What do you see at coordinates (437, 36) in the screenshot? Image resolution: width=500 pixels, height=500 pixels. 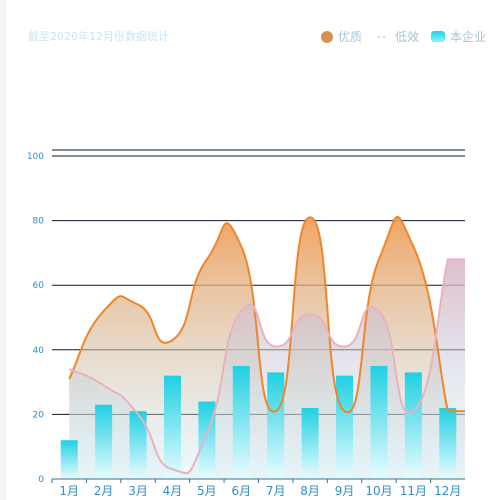 I see `legend-bar-icon` at bounding box center [437, 36].